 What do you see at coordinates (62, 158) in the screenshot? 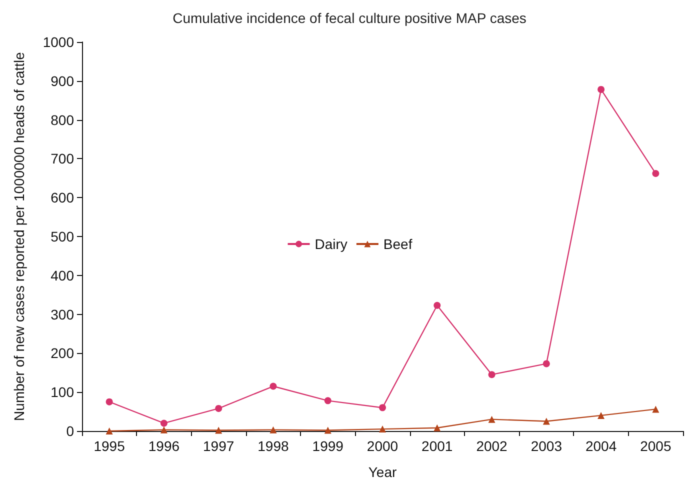
I see `y-tick-label: 700` at bounding box center [62, 158].